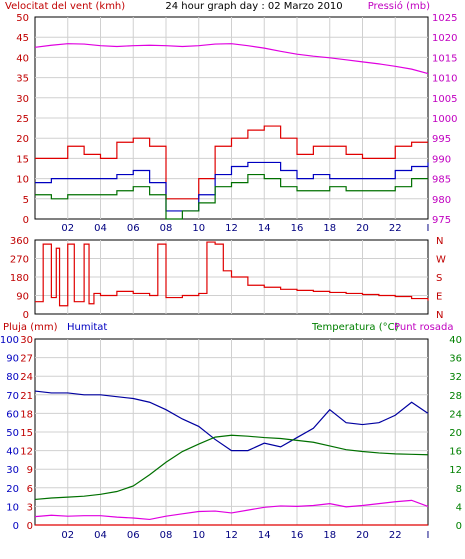  I want to click on humidity-tick-label: 50, so click(12, 433).